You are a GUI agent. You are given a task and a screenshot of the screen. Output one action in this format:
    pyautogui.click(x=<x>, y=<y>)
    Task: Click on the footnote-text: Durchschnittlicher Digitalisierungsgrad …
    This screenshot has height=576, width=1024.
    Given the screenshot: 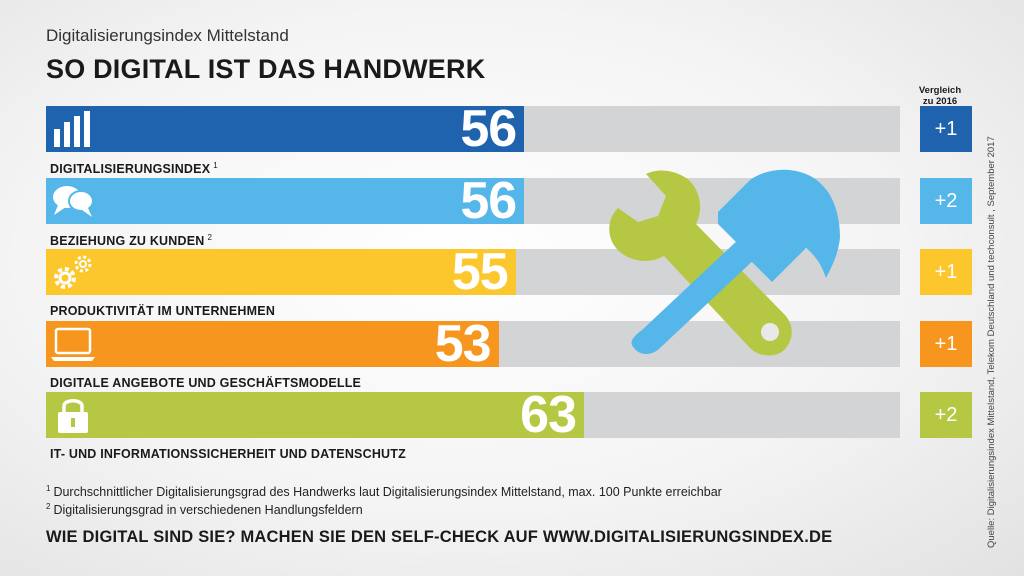 What is the action you would take?
    pyautogui.click(x=387, y=492)
    